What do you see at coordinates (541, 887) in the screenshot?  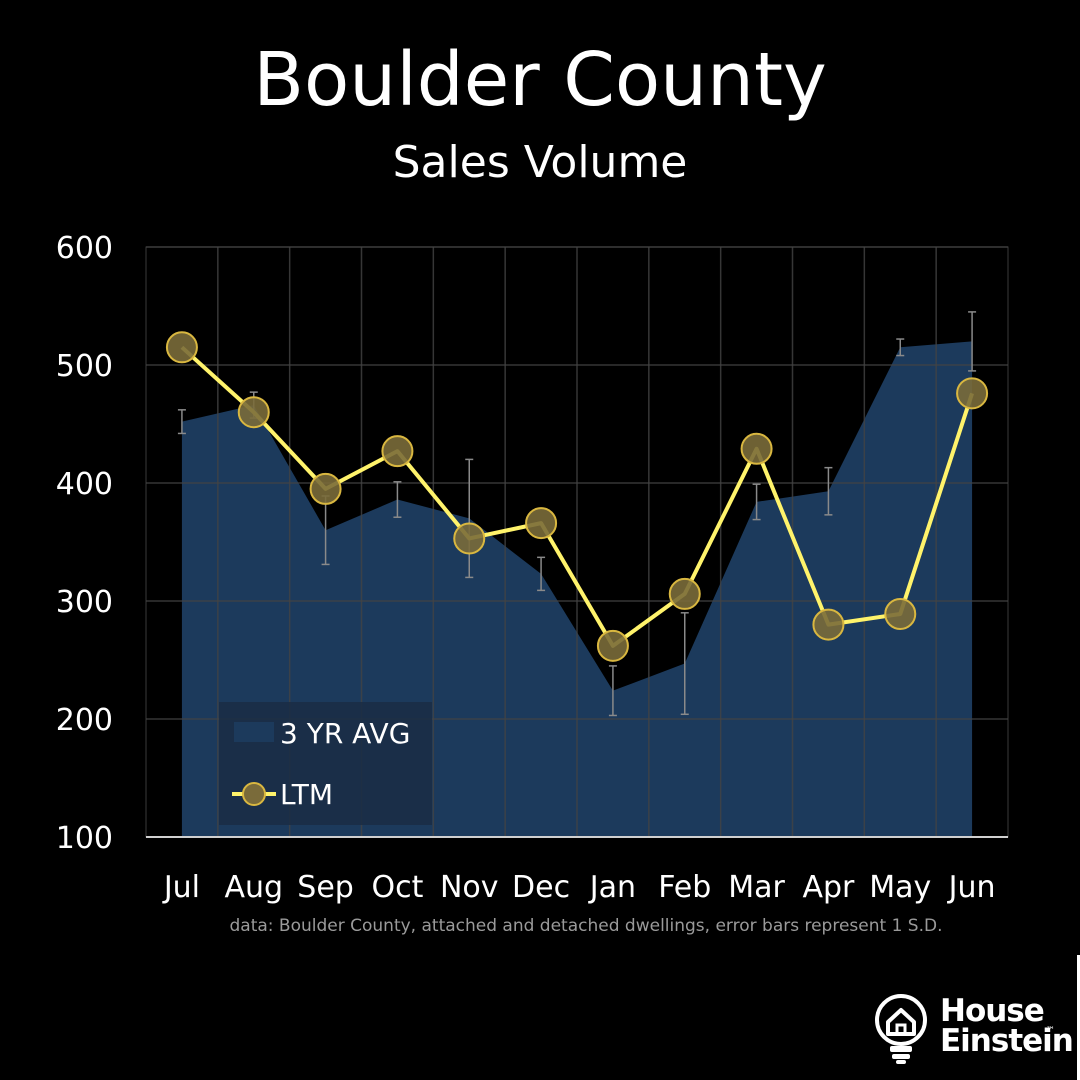 I see `x-tick-label: Dec` at bounding box center [541, 887].